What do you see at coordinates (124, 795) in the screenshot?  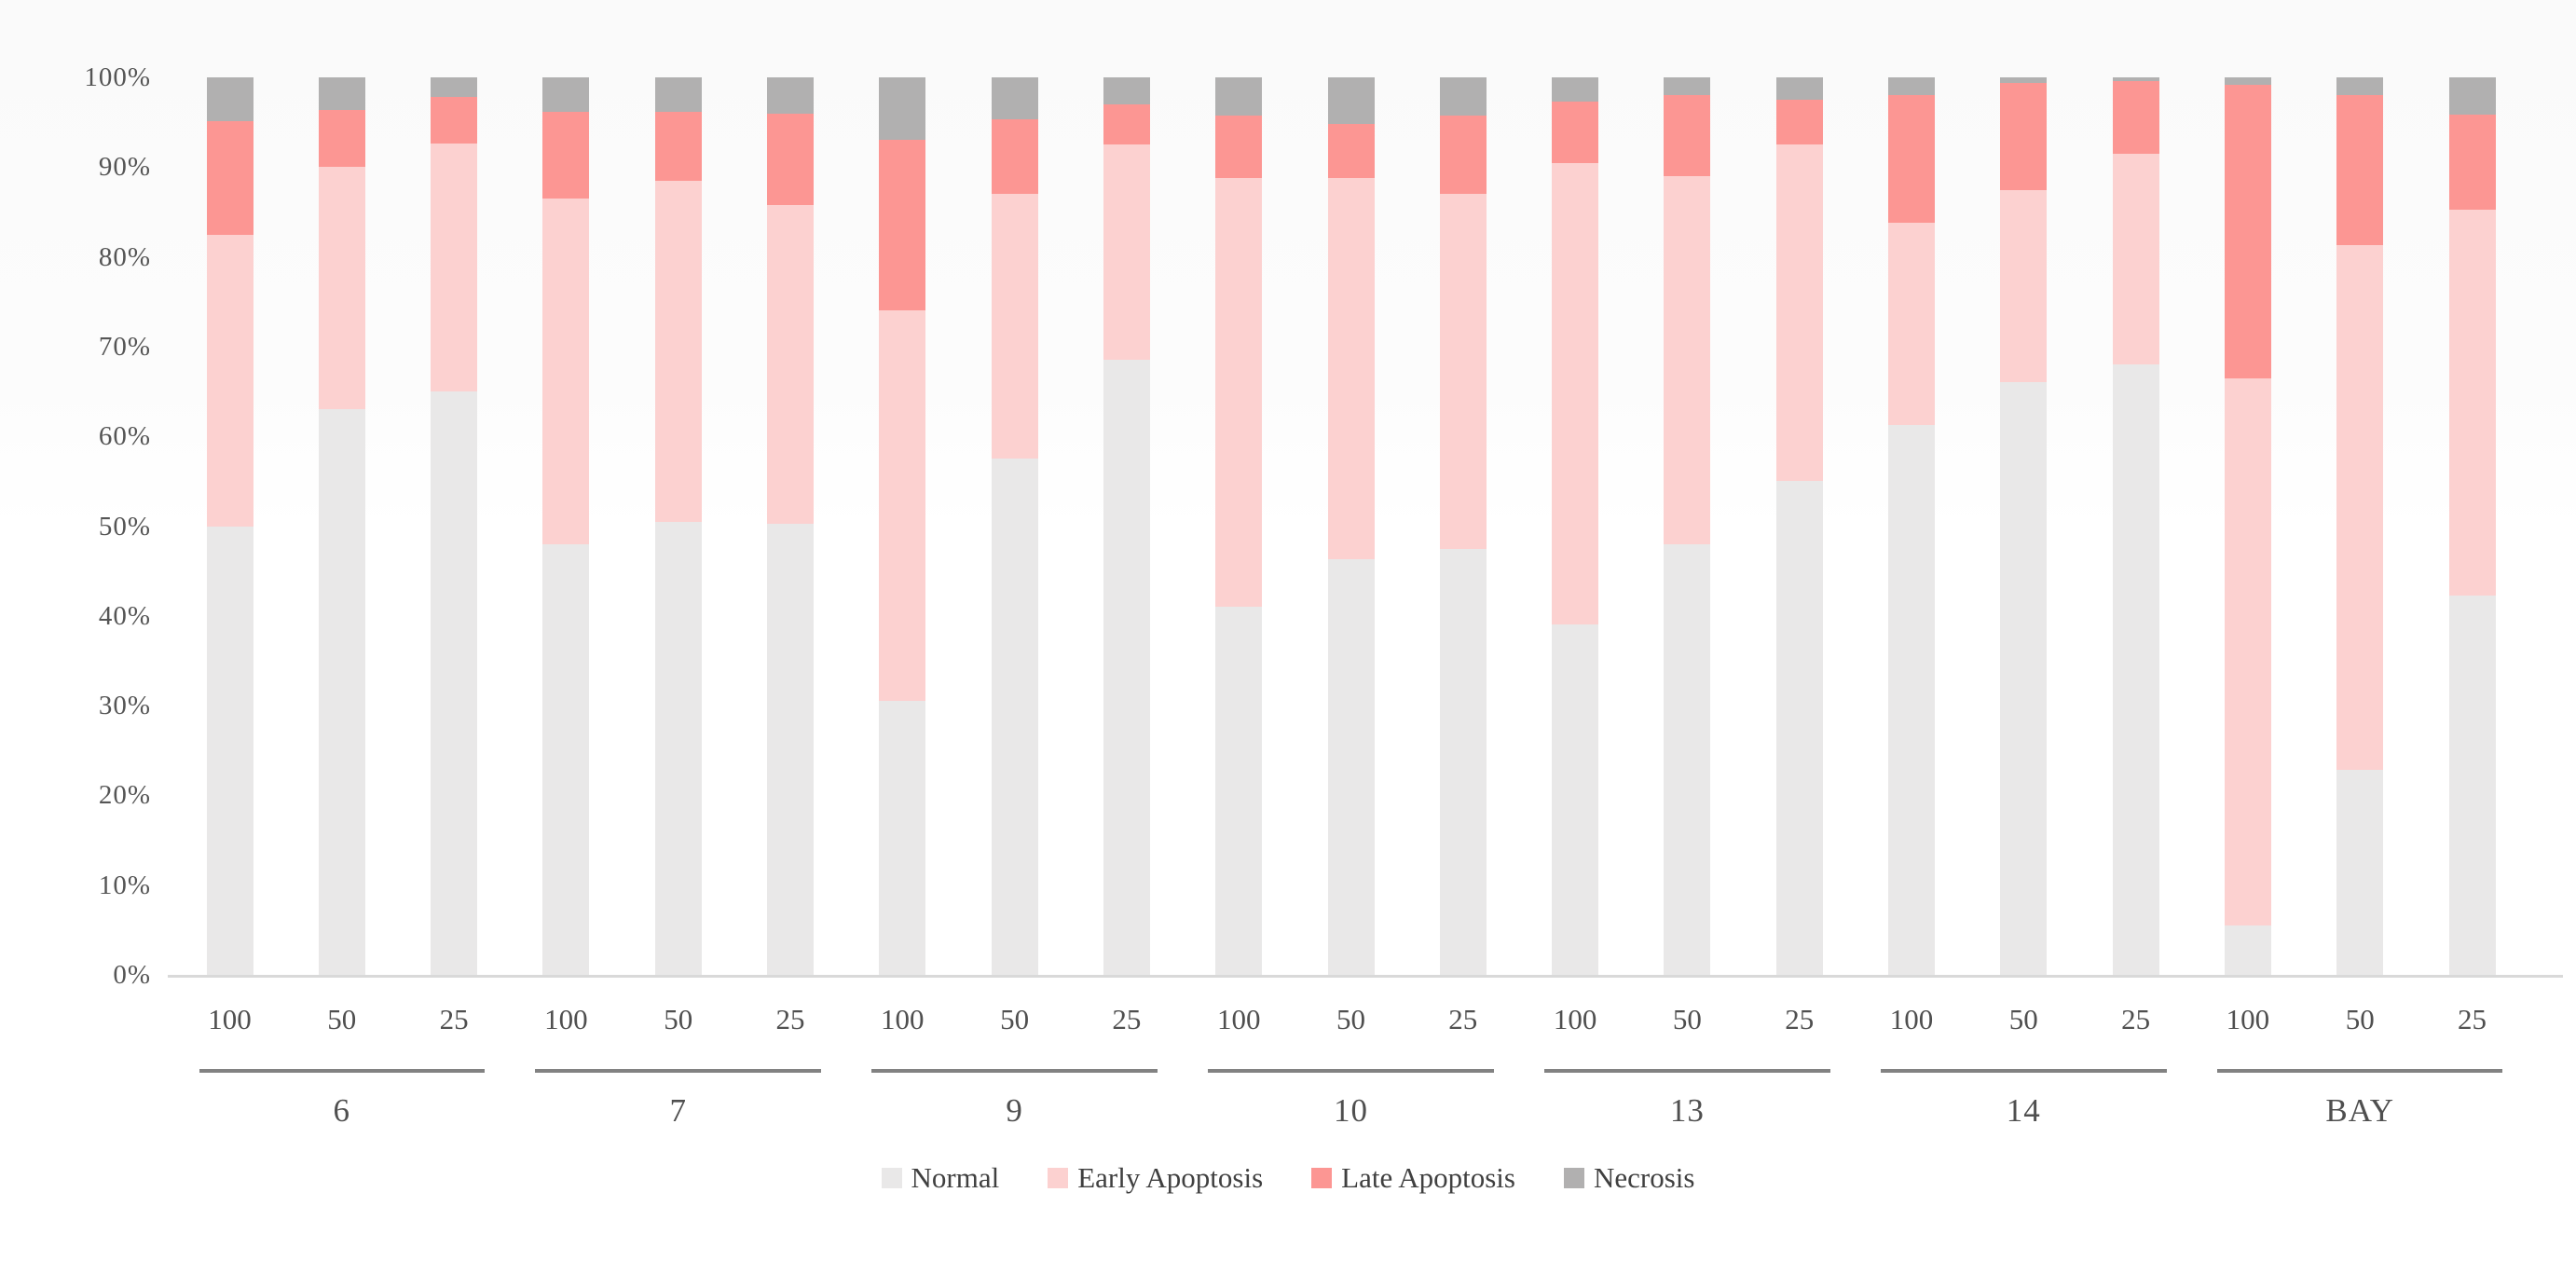 I see `y-axis-label: 20%` at bounding box center [124, 795].